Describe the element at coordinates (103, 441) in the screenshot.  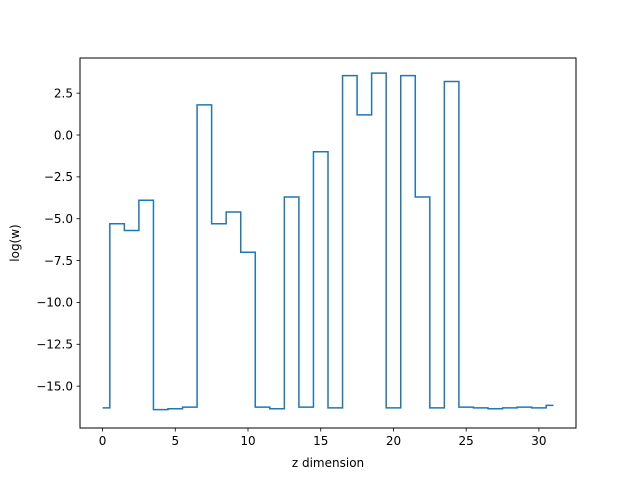
I see `x-tick-label: 0` at that location.